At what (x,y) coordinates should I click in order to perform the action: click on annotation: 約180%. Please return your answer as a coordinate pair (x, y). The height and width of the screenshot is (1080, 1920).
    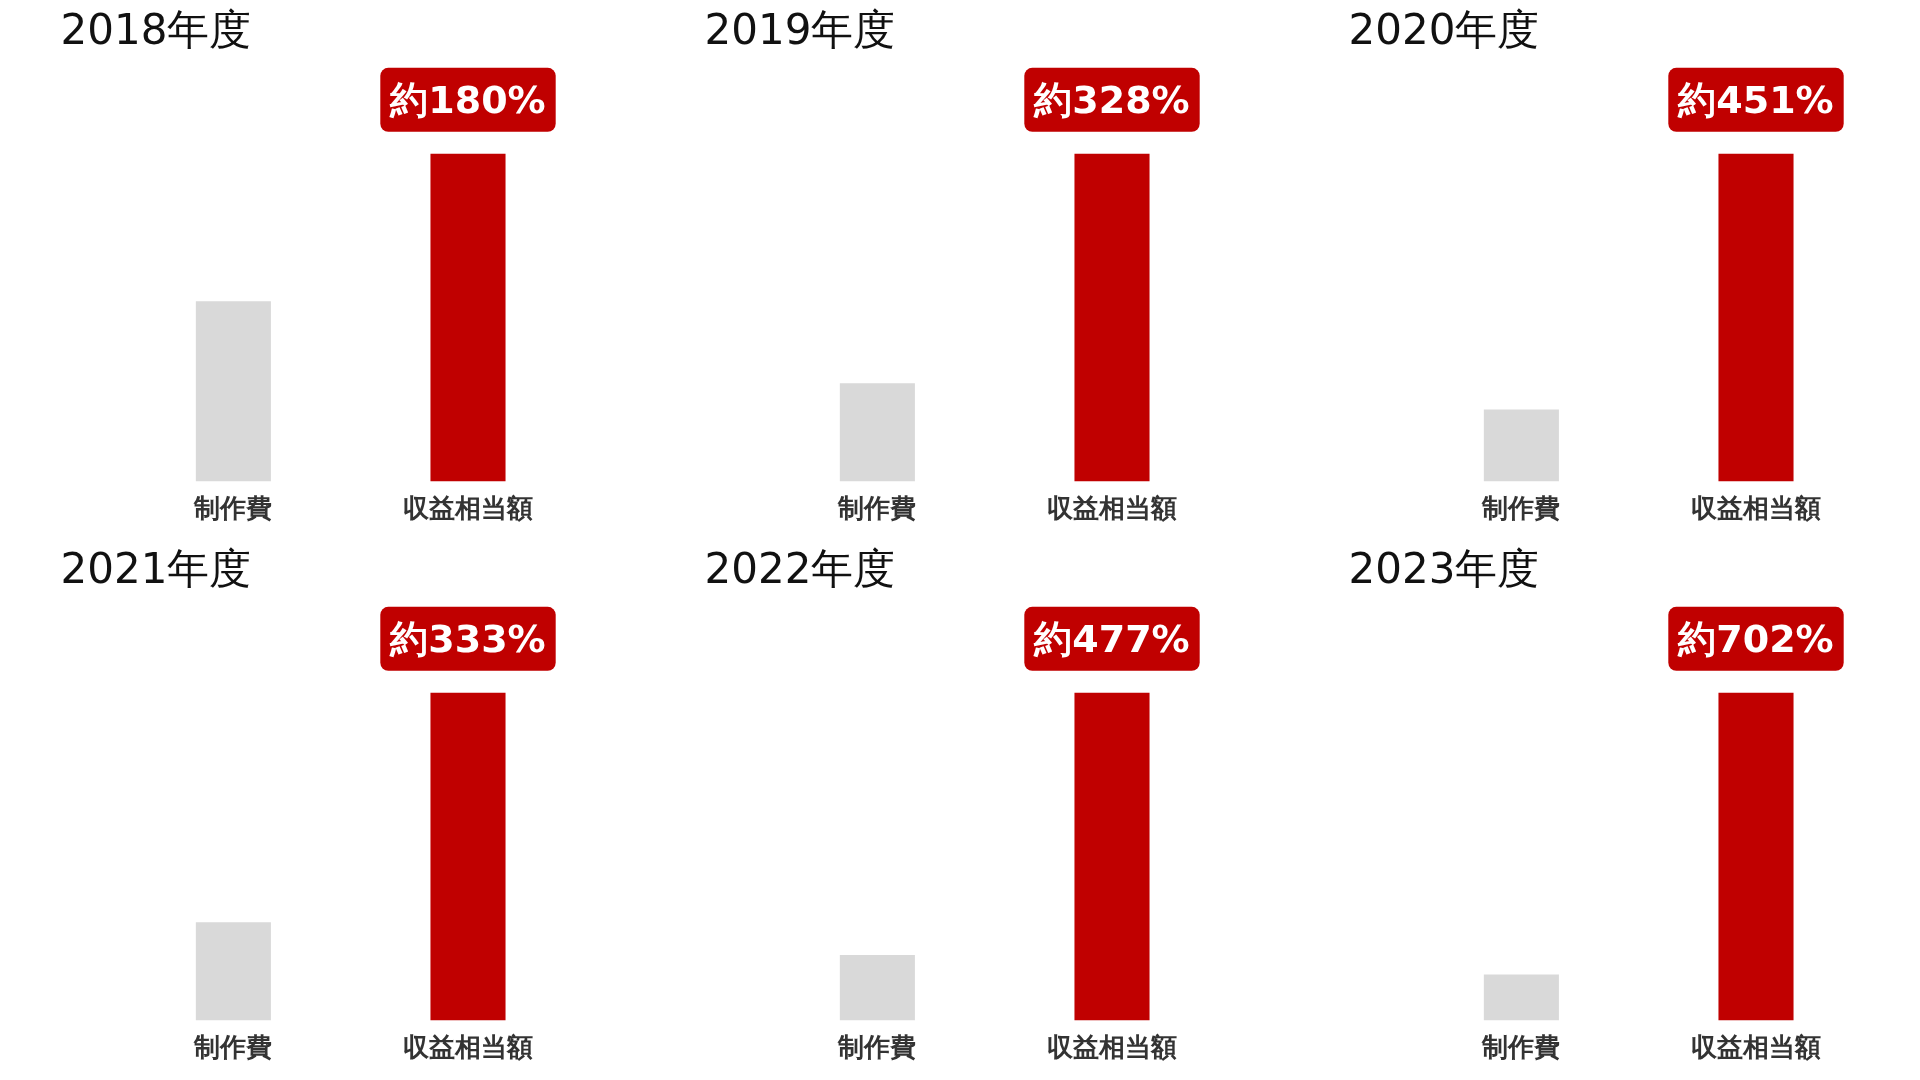
    Looking at the image, I should click on (467, 99).